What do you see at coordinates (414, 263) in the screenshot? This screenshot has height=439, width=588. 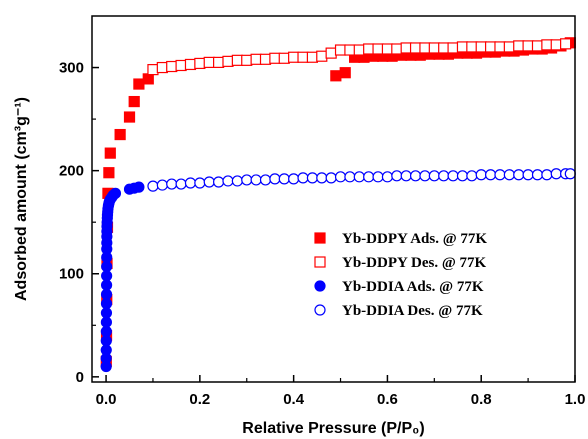 I see `legend-label: Yb-DDPY Des. @ 77K` at bounding box center [414, 263].